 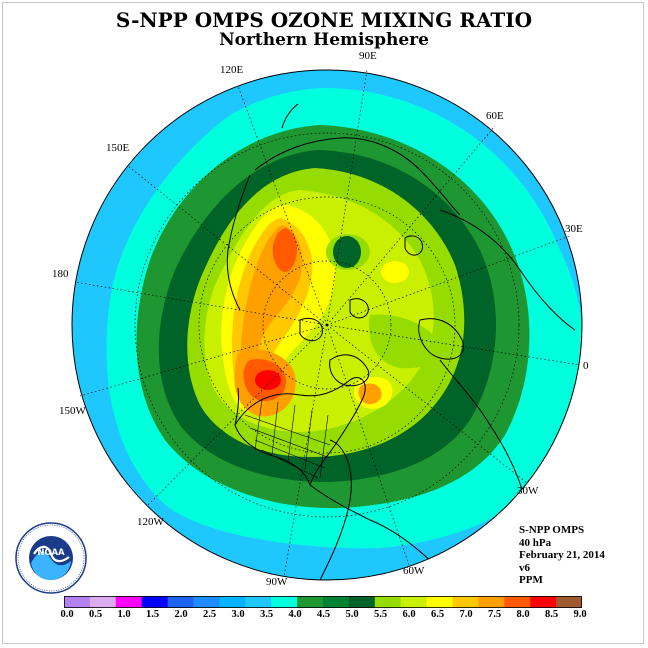 I want to click on colorbar-tick-label: 1.0, so click(x=124, y=614).